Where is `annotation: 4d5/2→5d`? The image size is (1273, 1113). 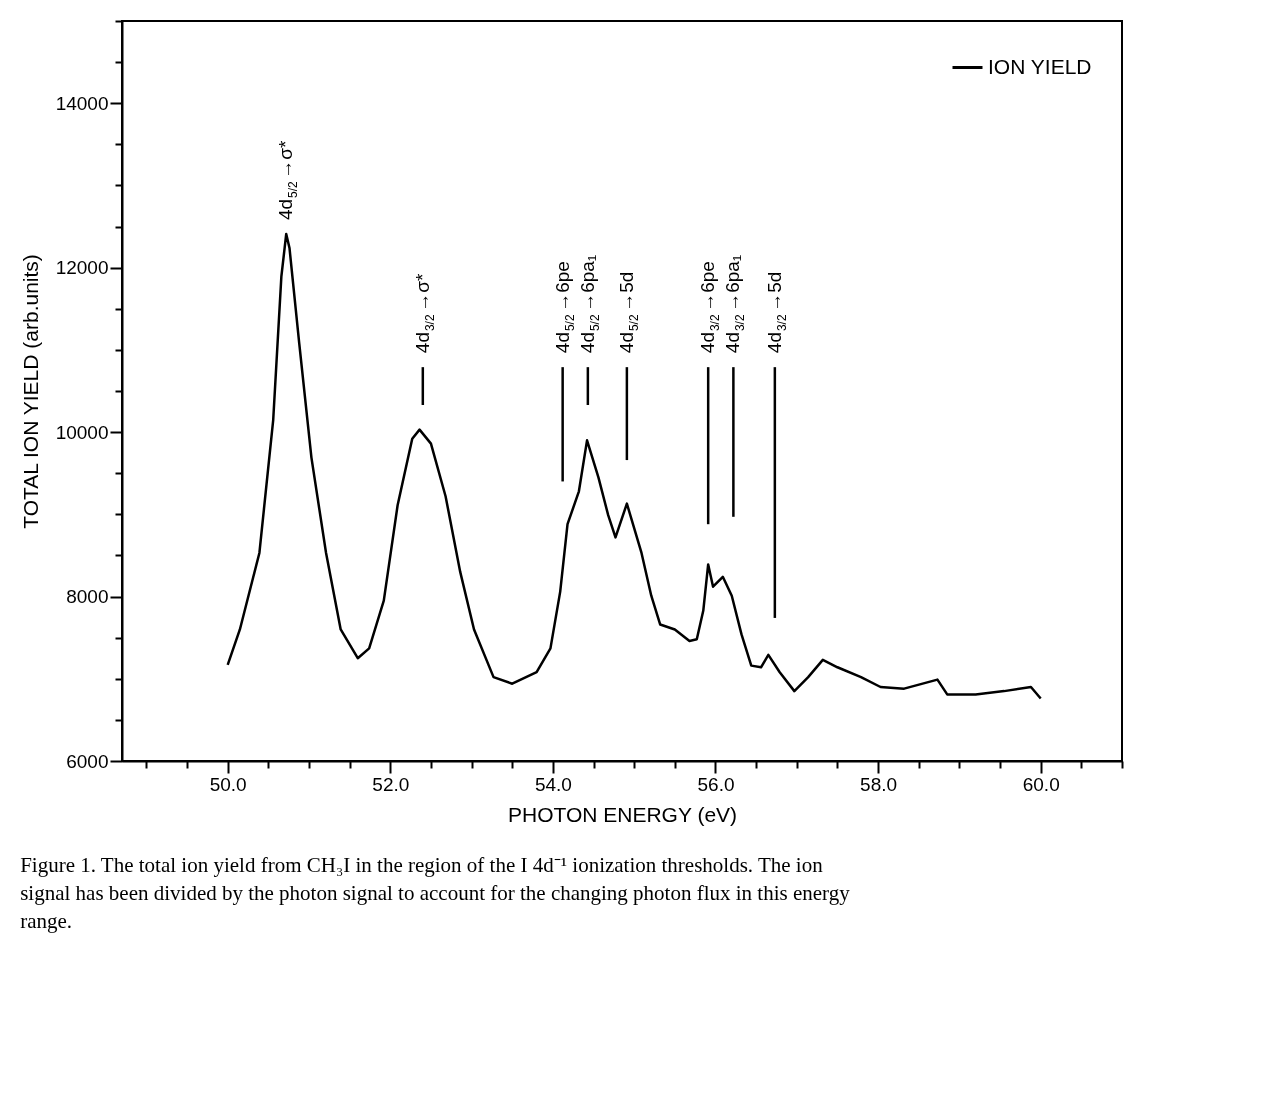 annotation: 4d5/2→5d is located at coordinates (628, 312).